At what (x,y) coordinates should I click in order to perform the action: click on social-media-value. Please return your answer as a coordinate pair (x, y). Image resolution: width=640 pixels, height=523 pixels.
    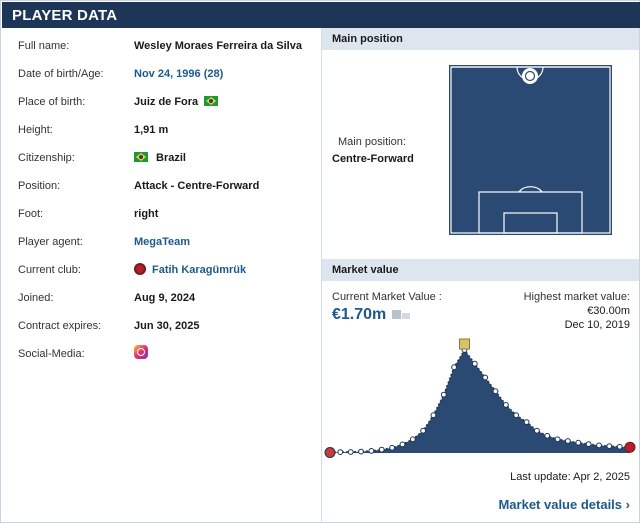
    Looking at the image, I should click on (141, 354).